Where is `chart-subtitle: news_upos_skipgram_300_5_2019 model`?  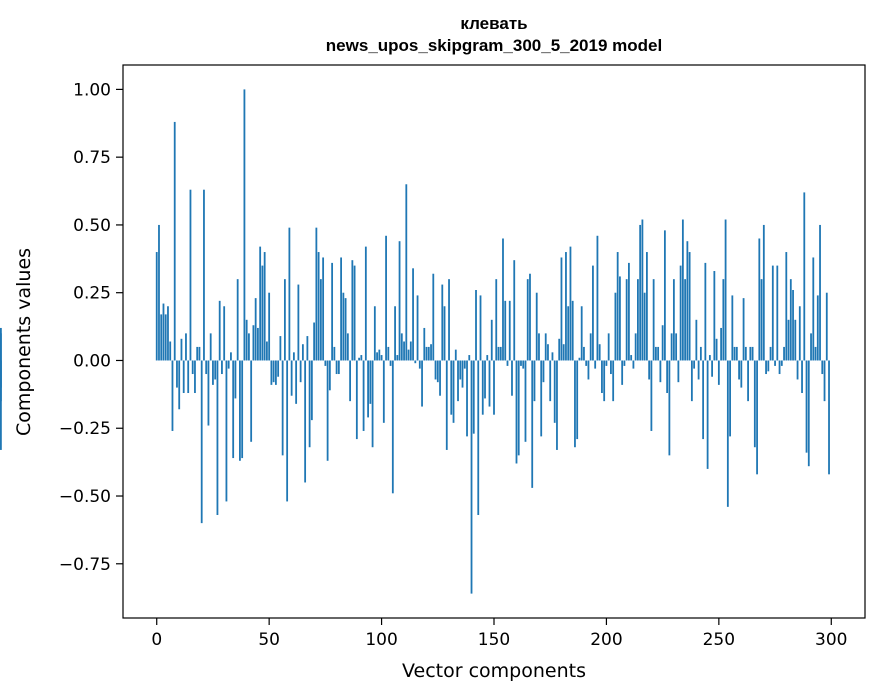
chart-subtitle: news_upos_skipgram_300_5_2019 model is located at coordinates (494, 45).